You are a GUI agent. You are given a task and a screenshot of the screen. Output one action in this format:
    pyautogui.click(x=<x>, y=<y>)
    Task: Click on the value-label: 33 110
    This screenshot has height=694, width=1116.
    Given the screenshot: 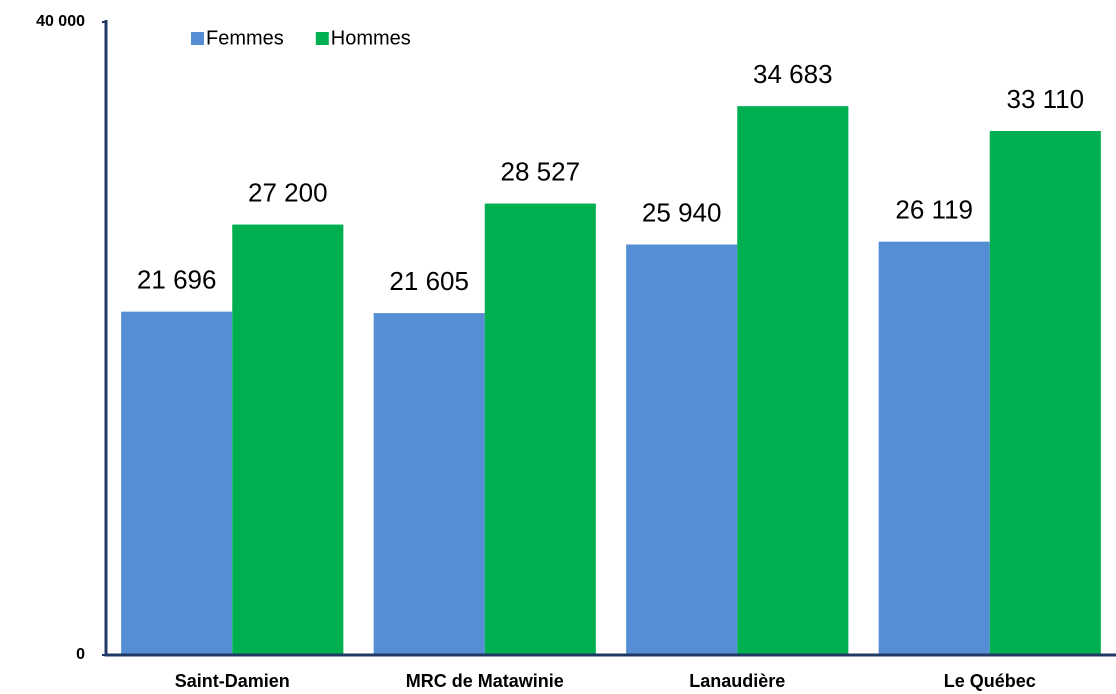 What is the action you would take?
    pyautogui.click(x=1046, y=99)
    